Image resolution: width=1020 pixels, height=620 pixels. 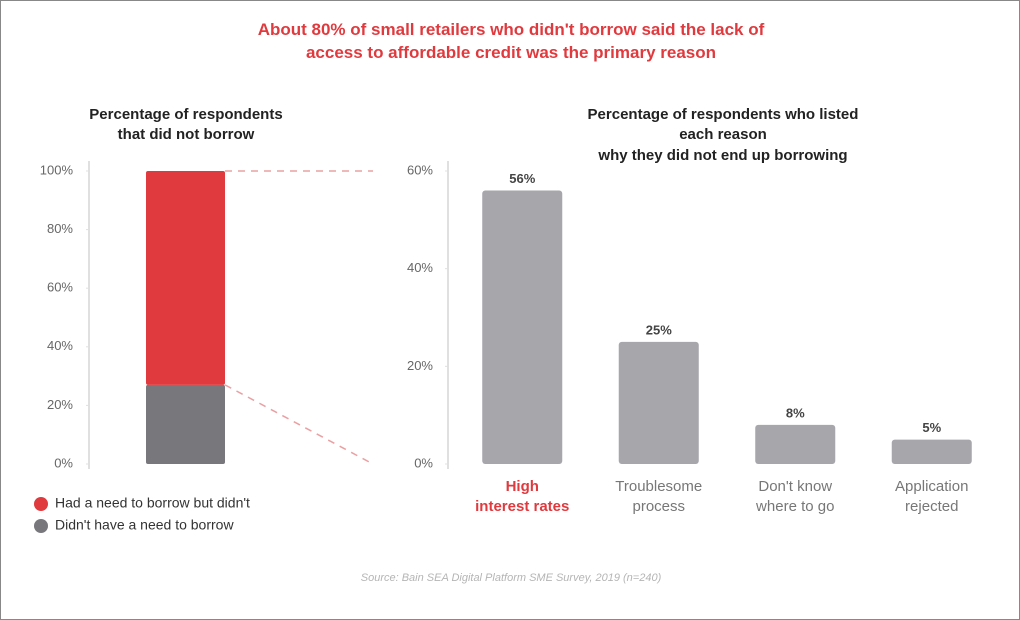 What do you see at coordinates (659, 329) in the screenshot?
I see `value-label: 25%` at bounding box center [659, 329].